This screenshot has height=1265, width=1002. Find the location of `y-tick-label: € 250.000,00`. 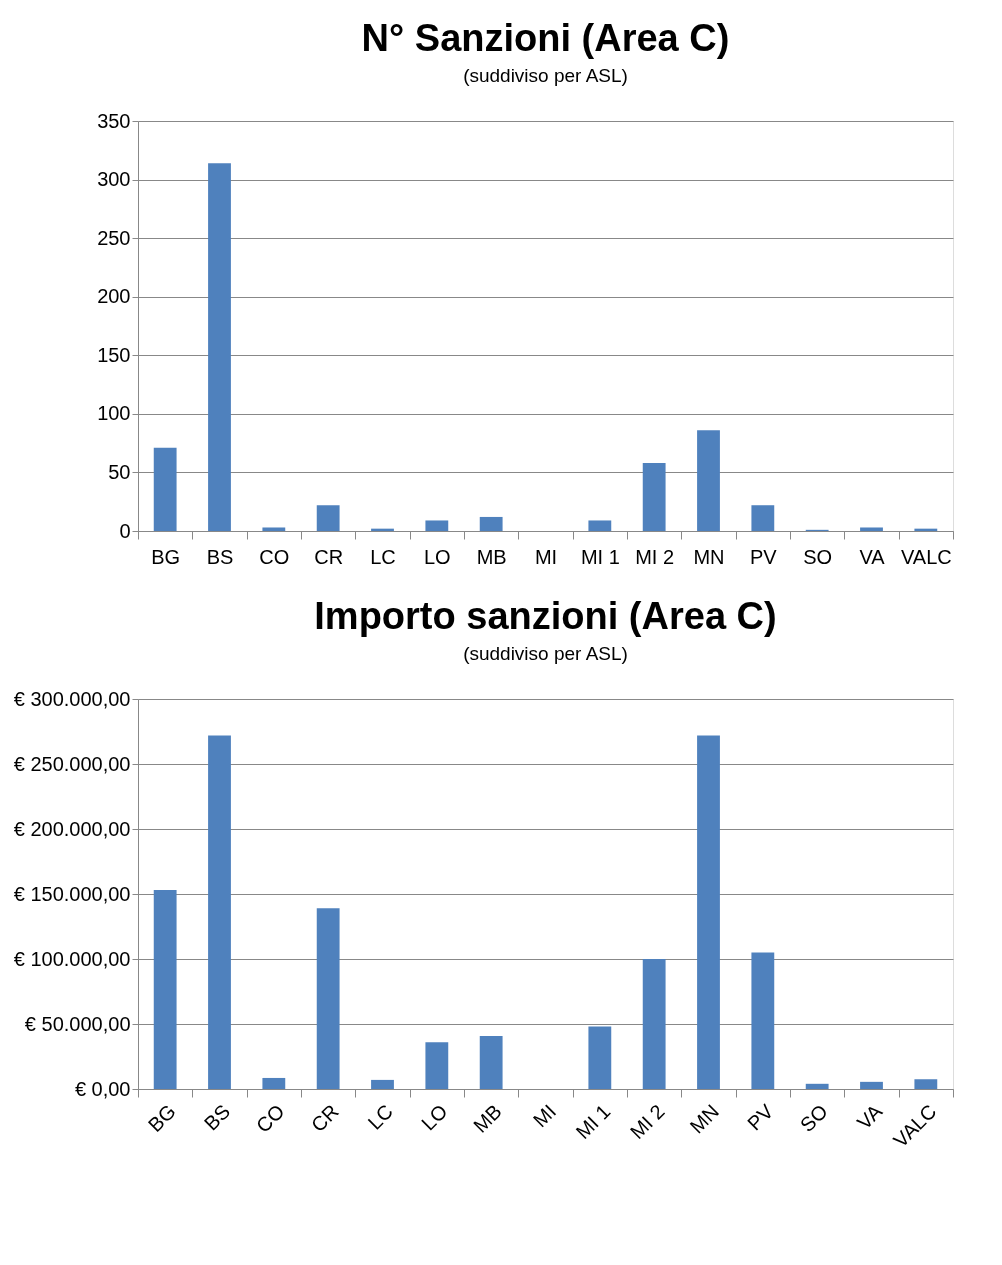

y-tick-label: € 250.000,00 is located at coordinates (72, 763).